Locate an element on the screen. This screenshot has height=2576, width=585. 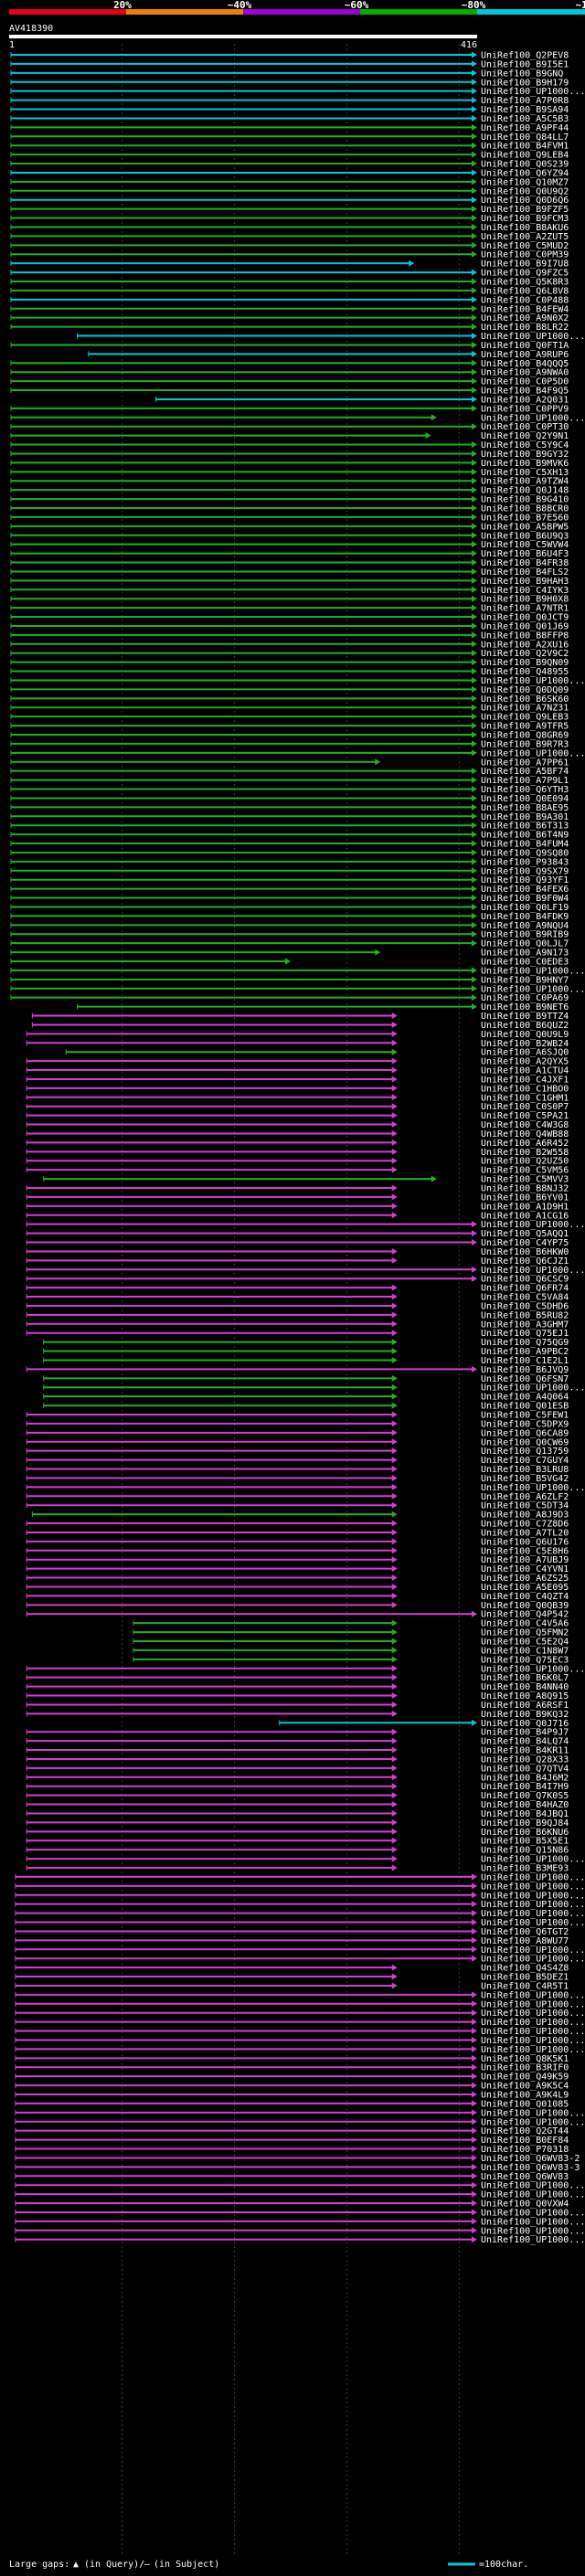
hit-row: UniRef100_A9PBC2 is located at coordinates (306, 1352).